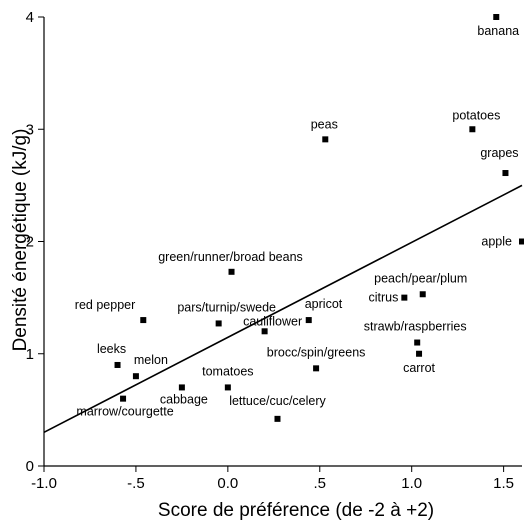 Image resolution: width=524 pixels, height=526 pixels. What do you see at coordinates (320, 483) in the screenshot?
I see `x-tick-label: .5` at bounding box center [320, 483].